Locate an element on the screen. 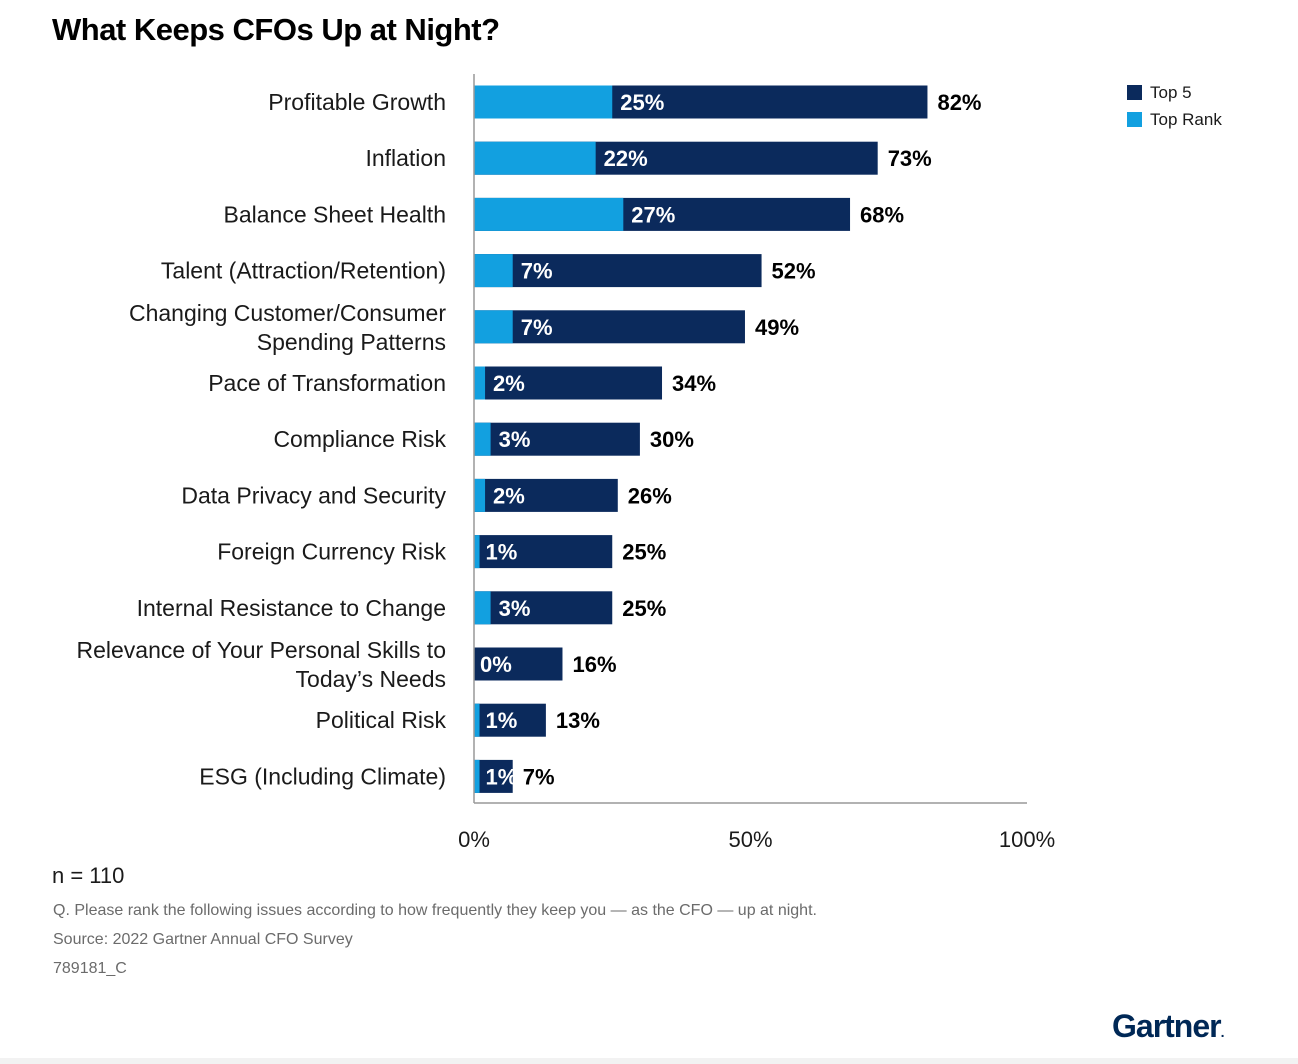 Image resolution: width=1298 pixels, height=1064 pixels. category-label: Inflation is located at coordinates (405, 158).